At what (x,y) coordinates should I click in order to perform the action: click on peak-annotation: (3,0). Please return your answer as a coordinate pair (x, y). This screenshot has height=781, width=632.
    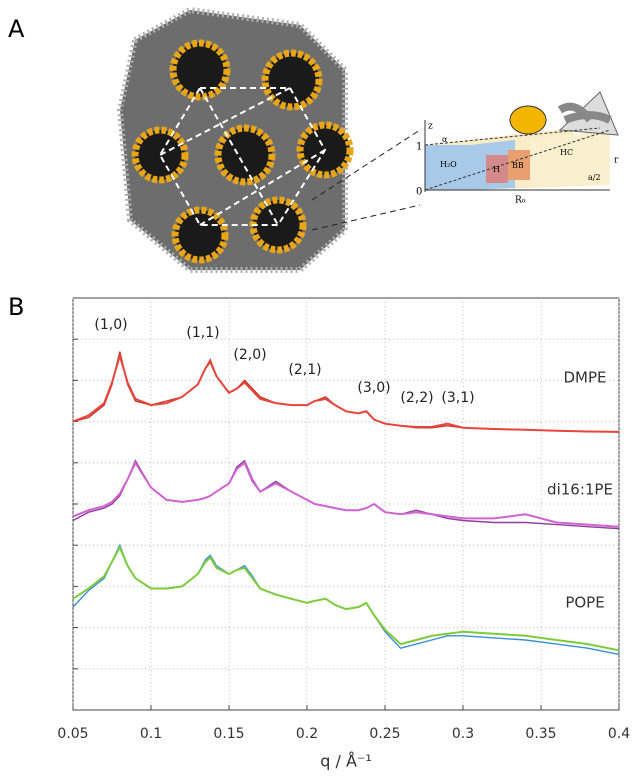
    Looking at the image, I should click on (373, 388).